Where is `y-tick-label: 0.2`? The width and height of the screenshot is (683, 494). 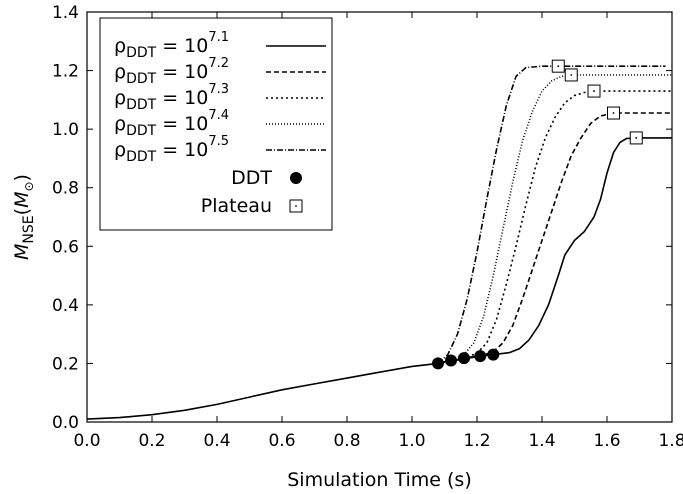
y-tick-label: 0.2 is located at coordinates (65, 364).